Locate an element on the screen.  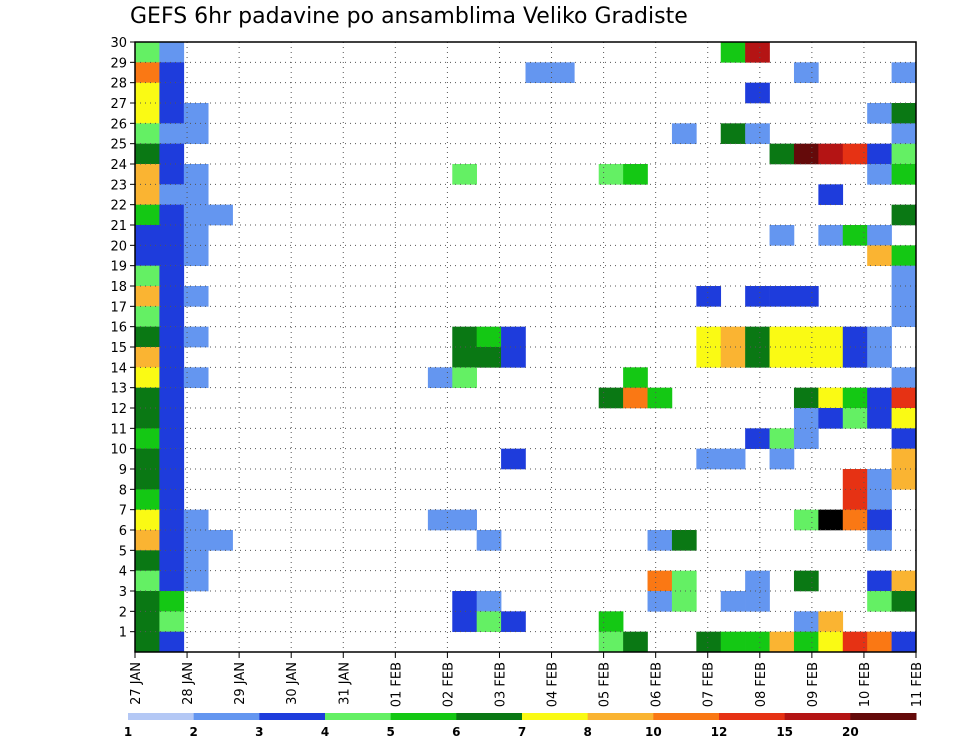
colorbar-label: 7 is located at coordinates (522, 732).